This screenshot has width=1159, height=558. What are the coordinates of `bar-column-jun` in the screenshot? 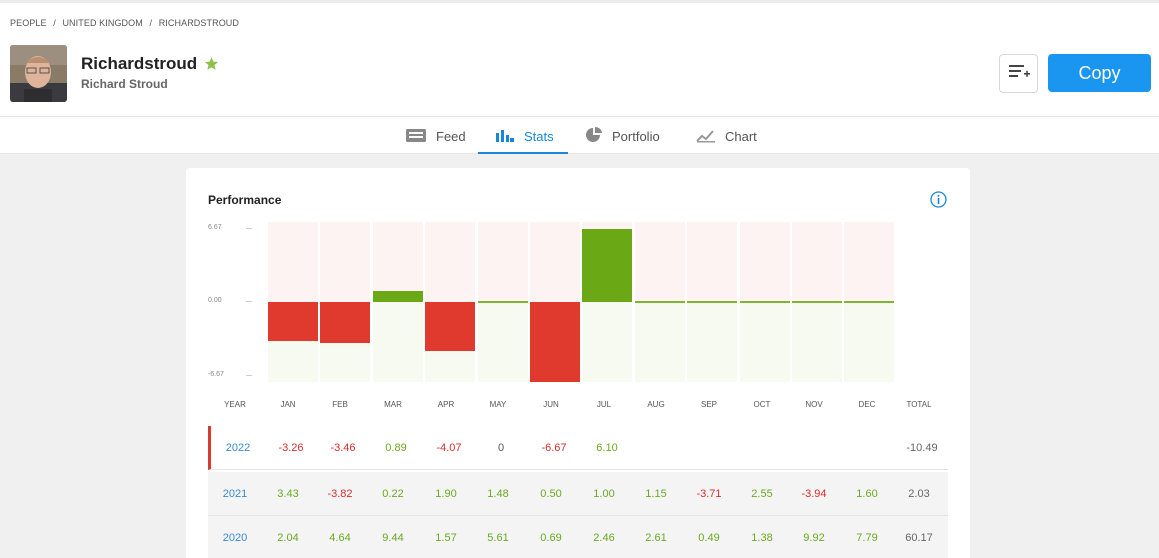 It's located at (555, 302).